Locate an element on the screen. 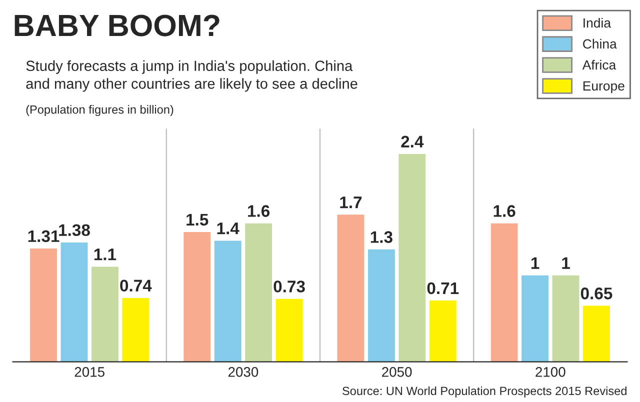 This screenshot has height=402, width=640. data-label: 1.4 is located at coordinates (228, 228).